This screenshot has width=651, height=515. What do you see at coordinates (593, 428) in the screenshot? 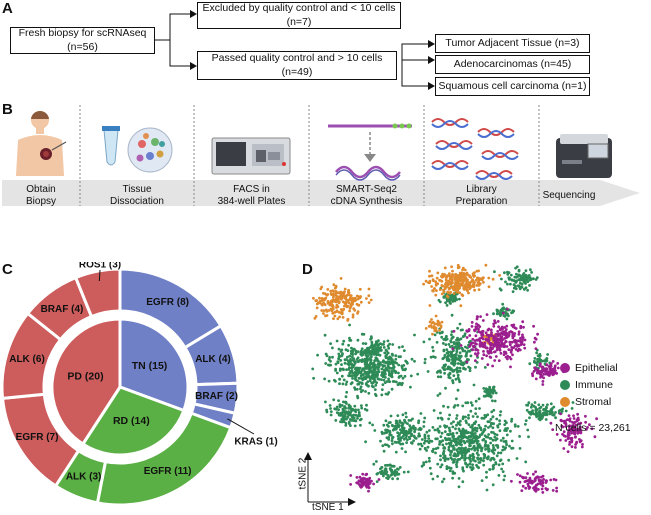
I see `tsne-cell-count: N cells = 23,261` at bounding box center [593, 428].